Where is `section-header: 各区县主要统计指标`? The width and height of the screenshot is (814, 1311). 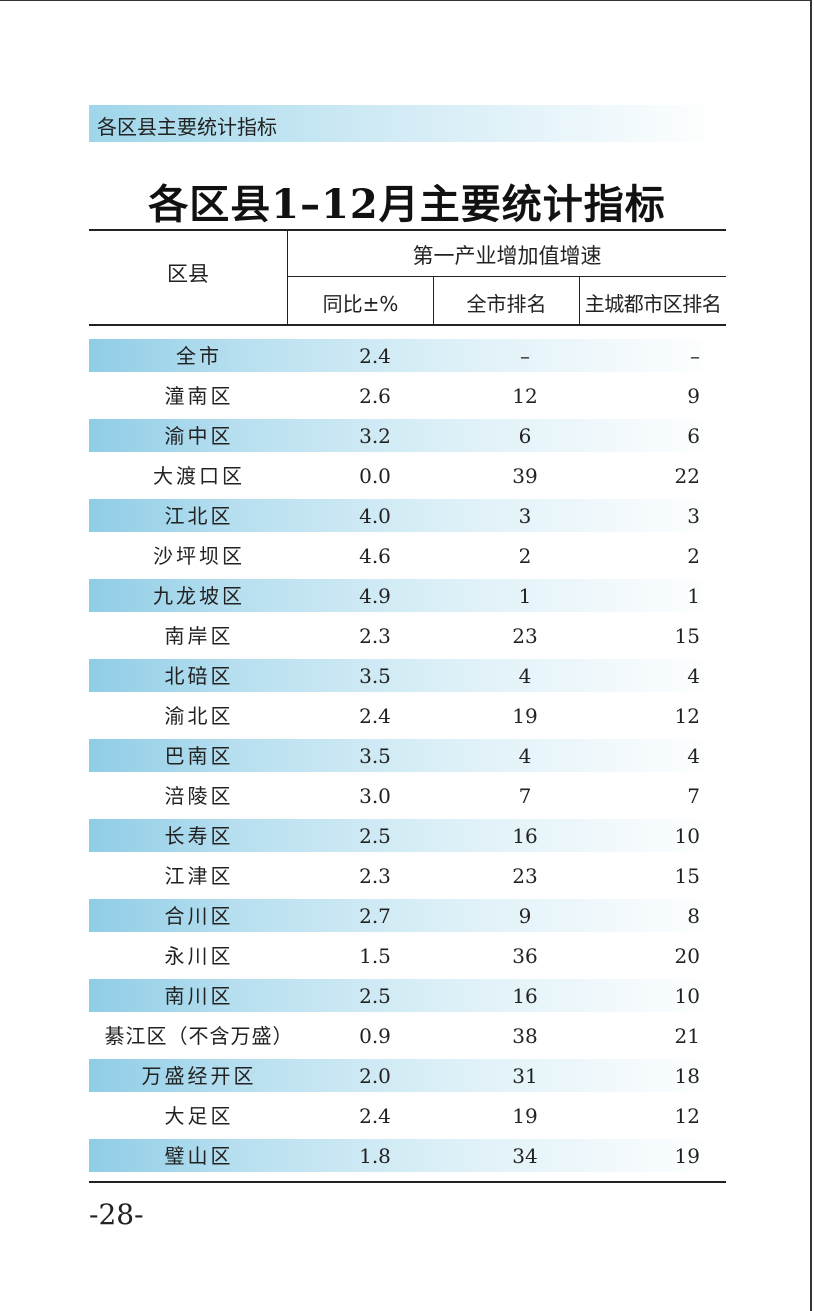
section-header: 各区县主要统计指标 is located at coordinates (404, 123).